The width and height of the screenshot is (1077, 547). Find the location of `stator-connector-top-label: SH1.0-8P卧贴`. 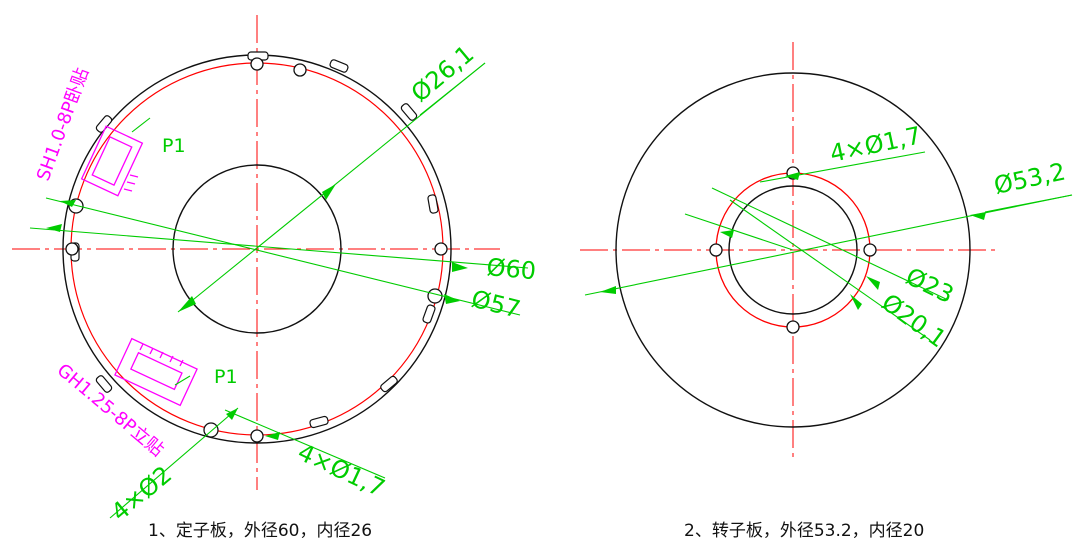

stator-connector-top-label: SH1.0-8P卧贴 is located at coordinates (63, 124).